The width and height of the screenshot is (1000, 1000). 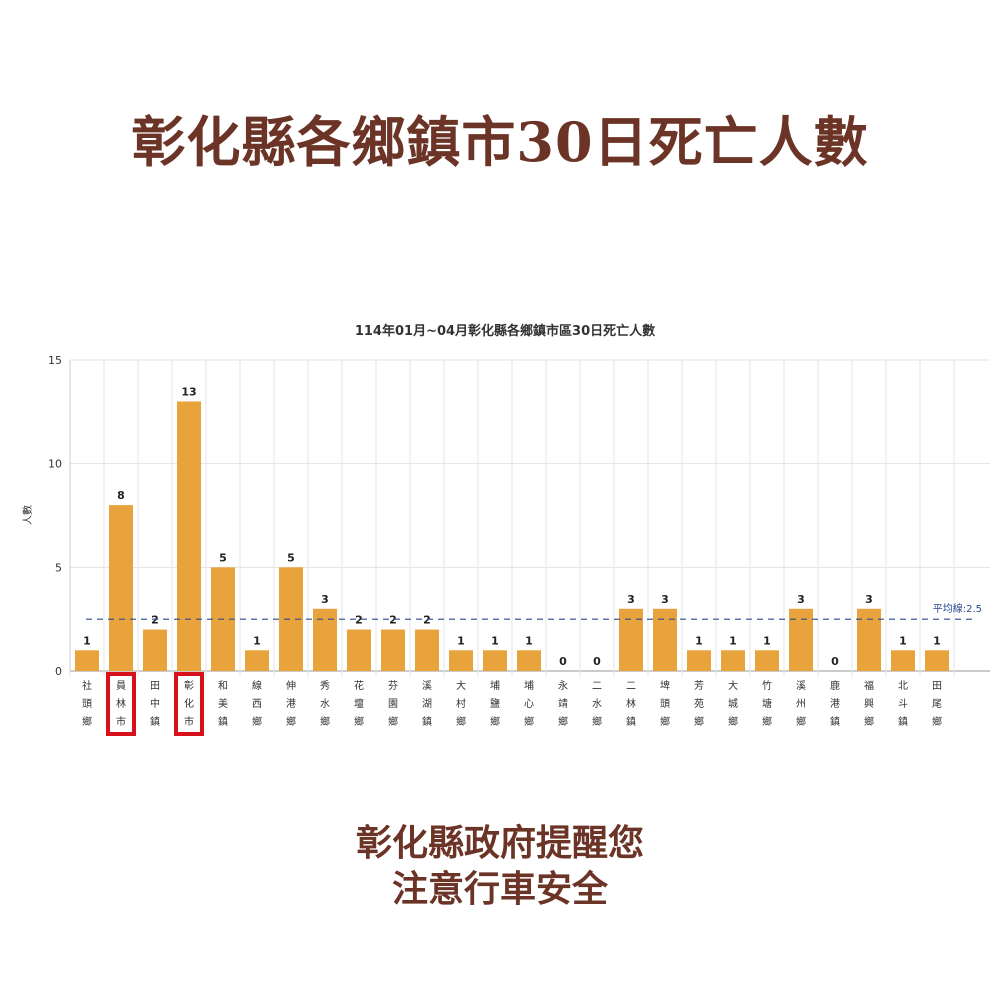 What do you see at coordinates (257, 703) in the screenshot?
I see `x-tick-label: 線西鄉` at bounding box center [257, 703].